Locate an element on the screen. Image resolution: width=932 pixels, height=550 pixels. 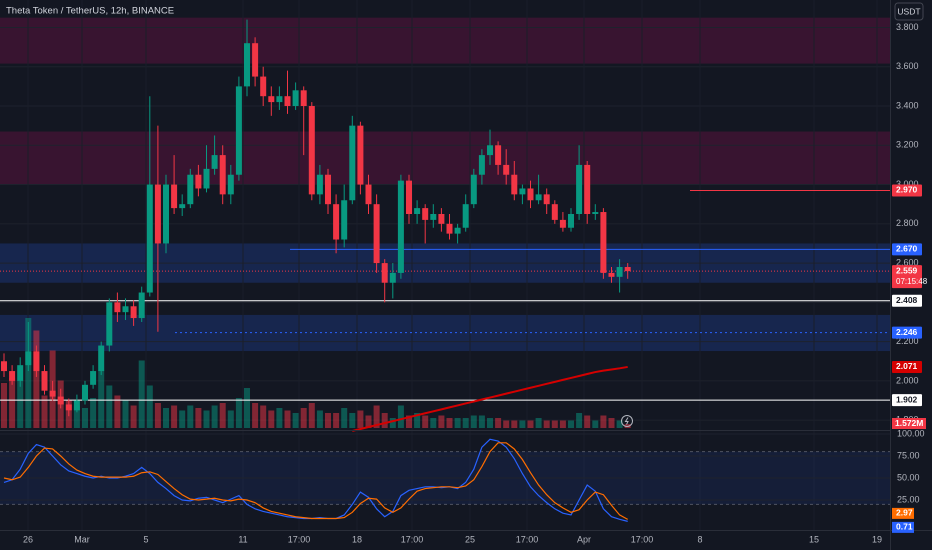
level-tag: 2.670 is located at coordinates (907, 249).